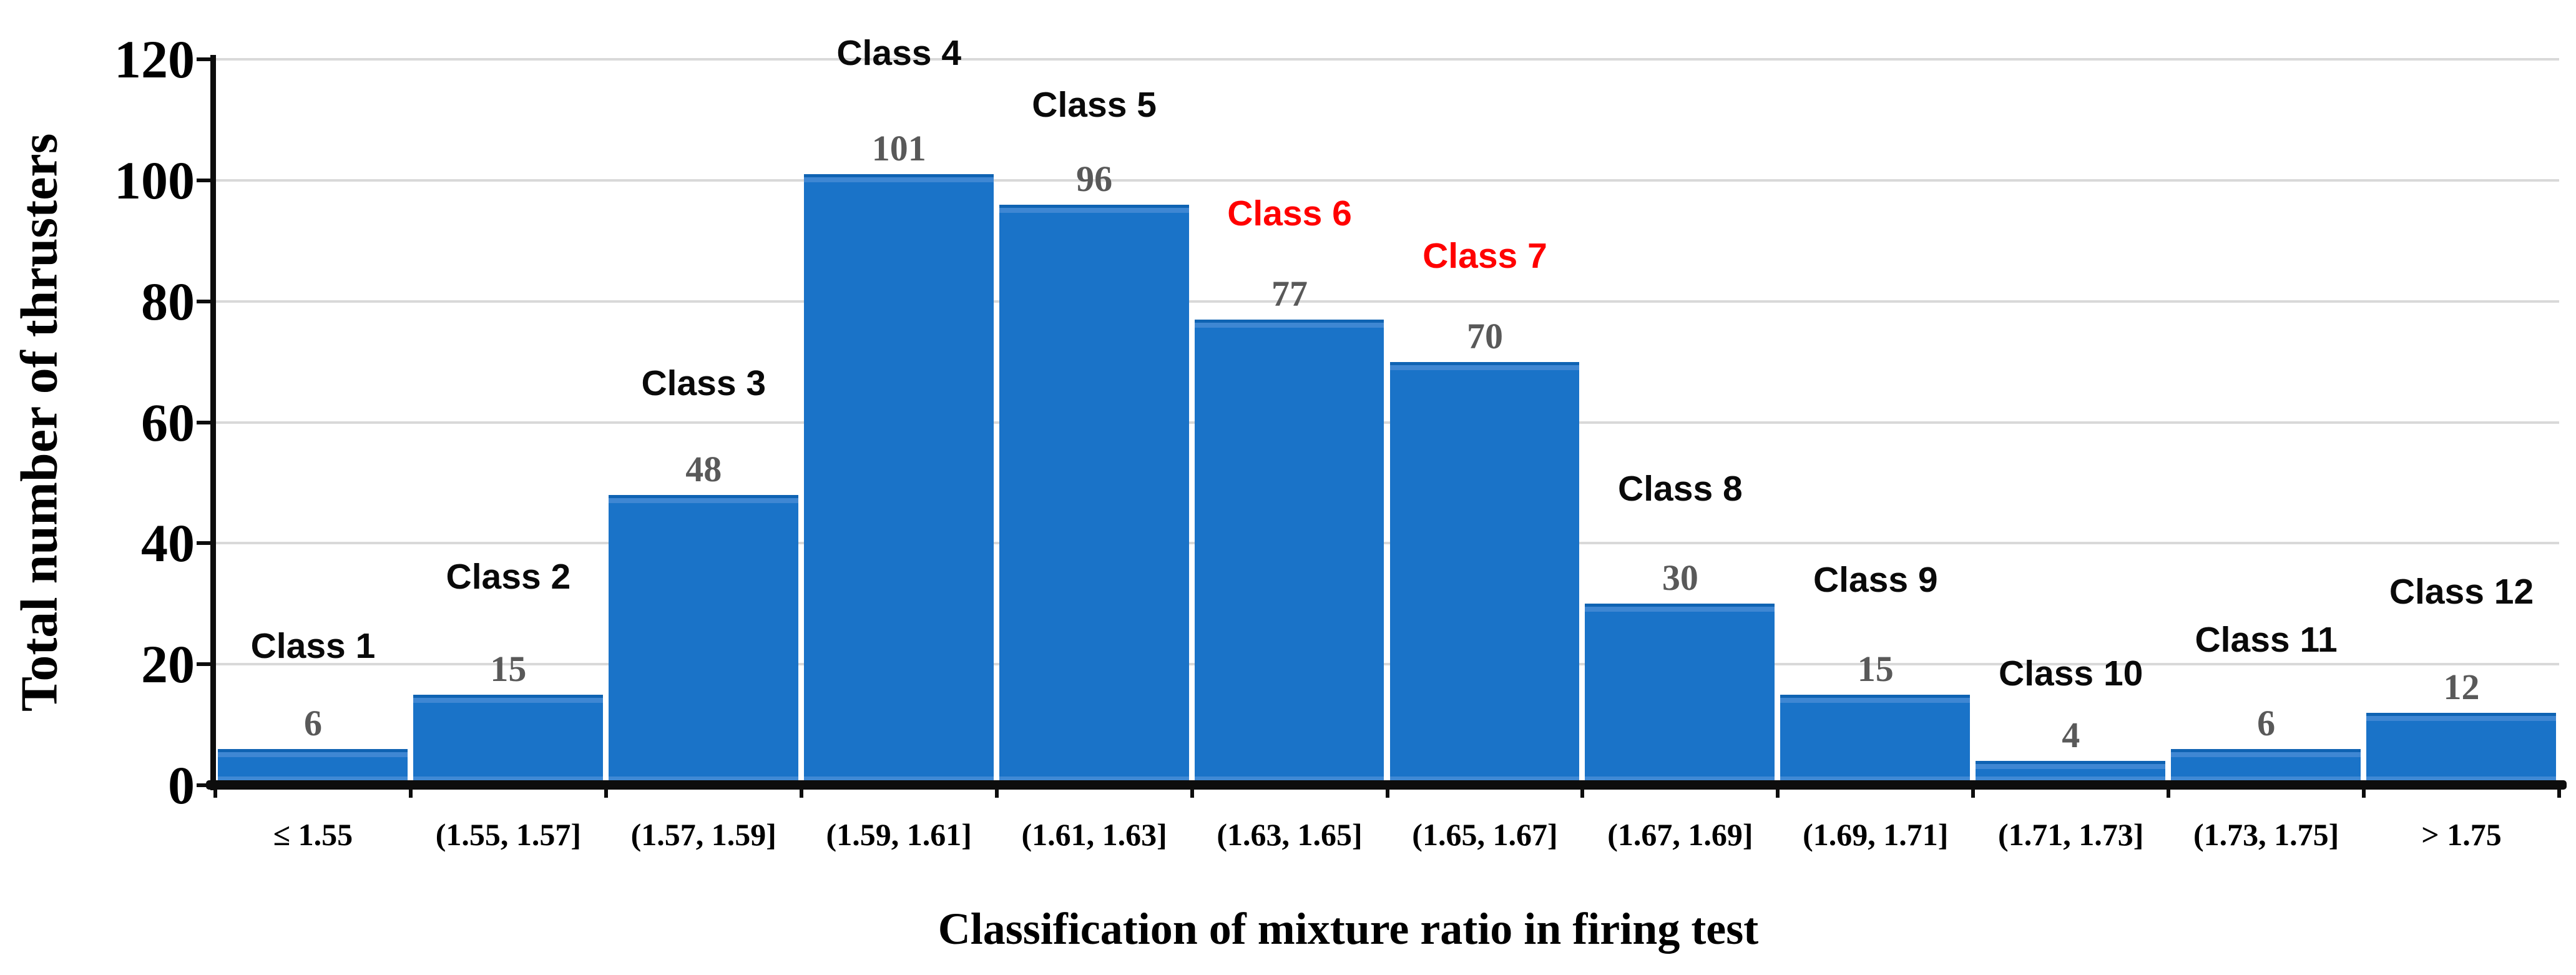 The width and height of the screenshot is (2576, 975). Describe the element at coordinates (1289, 214) in the screenshot. I see `bar-class-label: Class 6` at that location.